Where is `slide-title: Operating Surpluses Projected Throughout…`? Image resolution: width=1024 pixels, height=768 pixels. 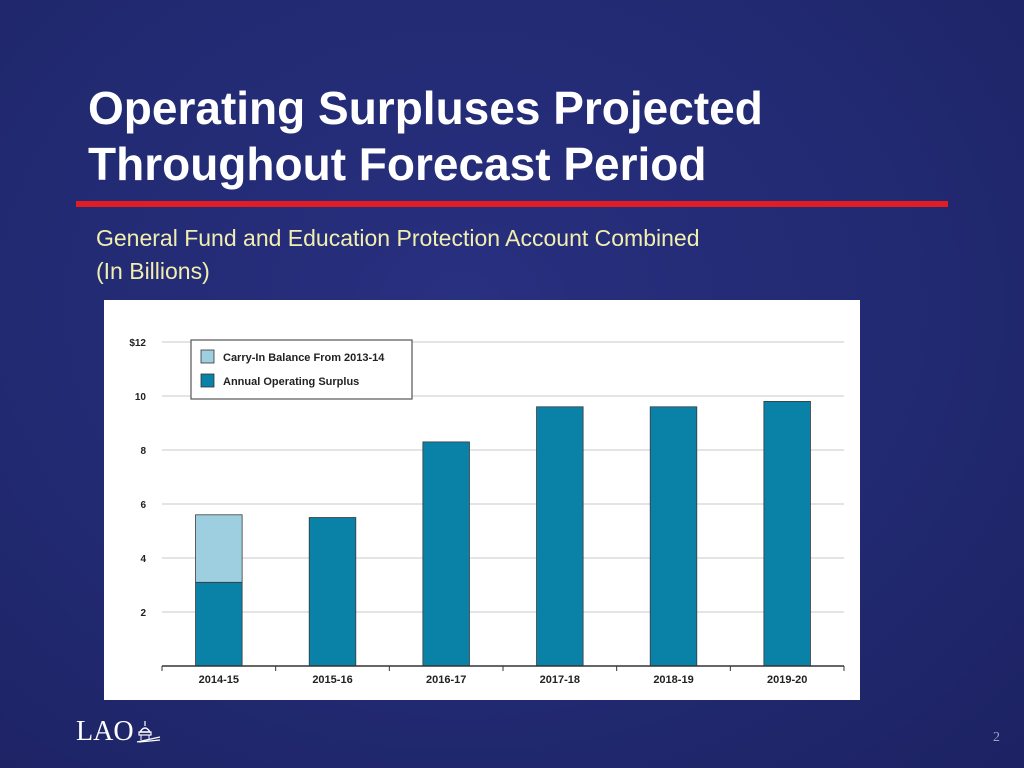
slide-title: Operating Surpluses Projected Throughout… is located at coordinates (518, 136).